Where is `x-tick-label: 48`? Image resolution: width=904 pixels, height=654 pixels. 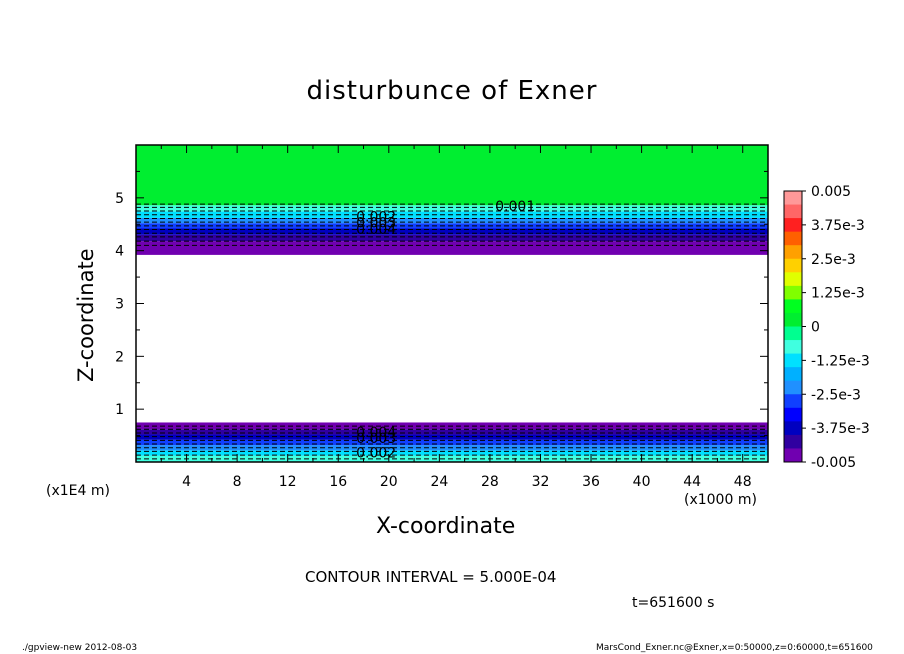
x-tick-label: 48 is located at coordinates (743, 482).